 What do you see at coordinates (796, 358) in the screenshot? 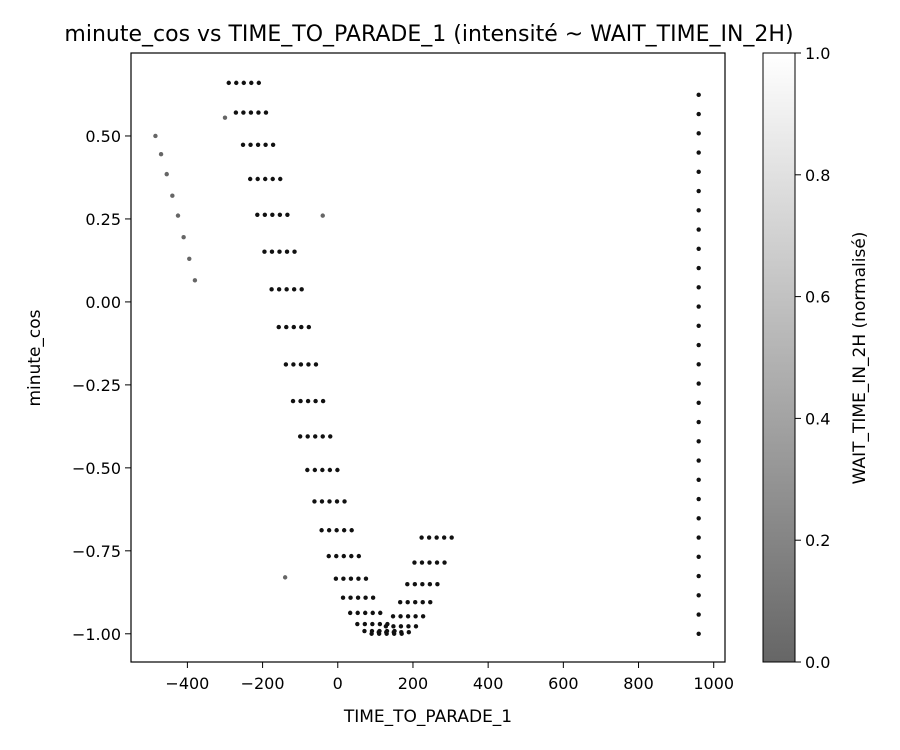
I see `colorbar: 0.0 0.2 0.4 0.6 0.8 1.0` at bounding box center [796, 358].